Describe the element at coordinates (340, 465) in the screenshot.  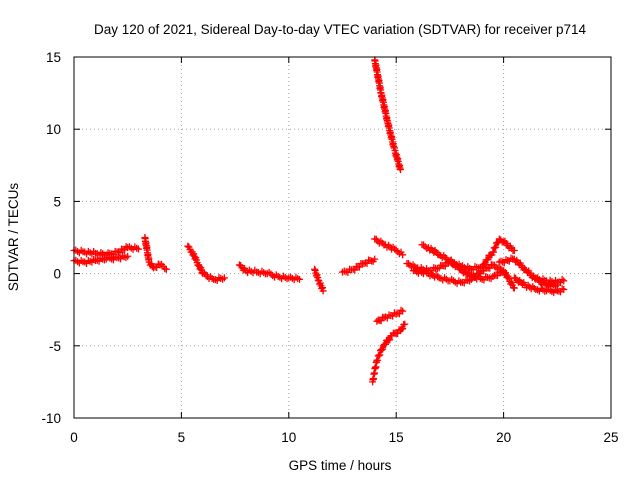
I see `x-axis-label: GPS time / hours` at that location.